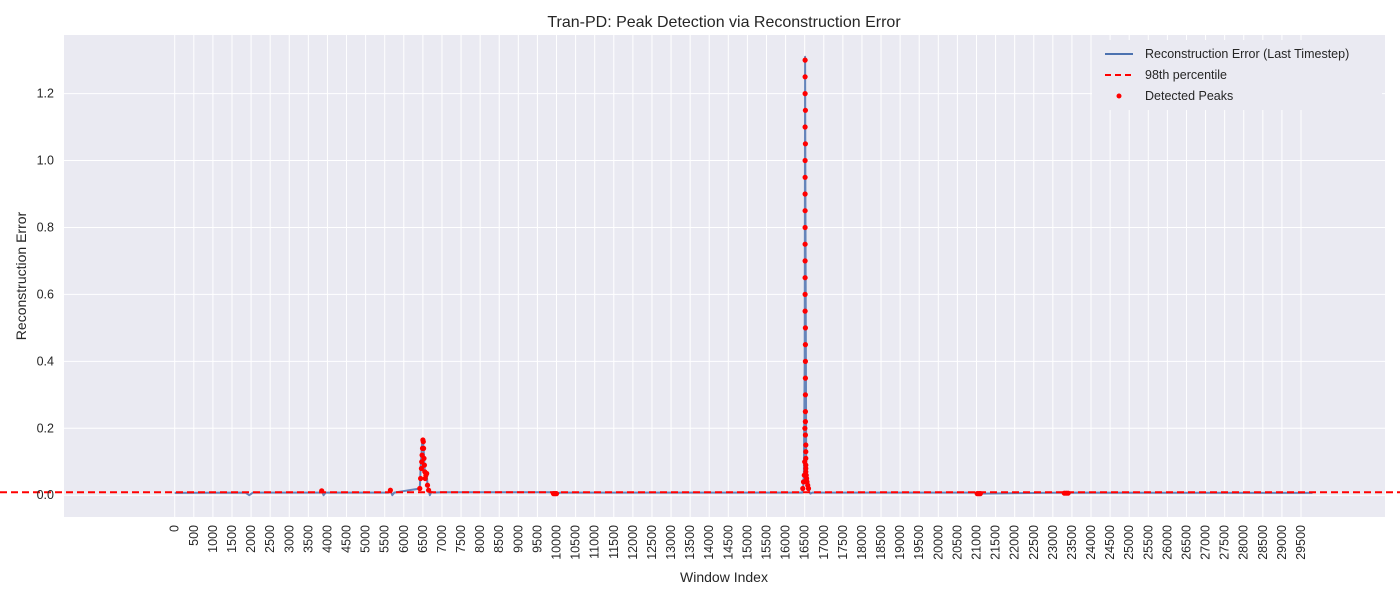 This screenshot has width=1400, height=600. Describe the element at coordinates (957, 542) in the screenshot. I see `x-tick-label: 20500` at that location.